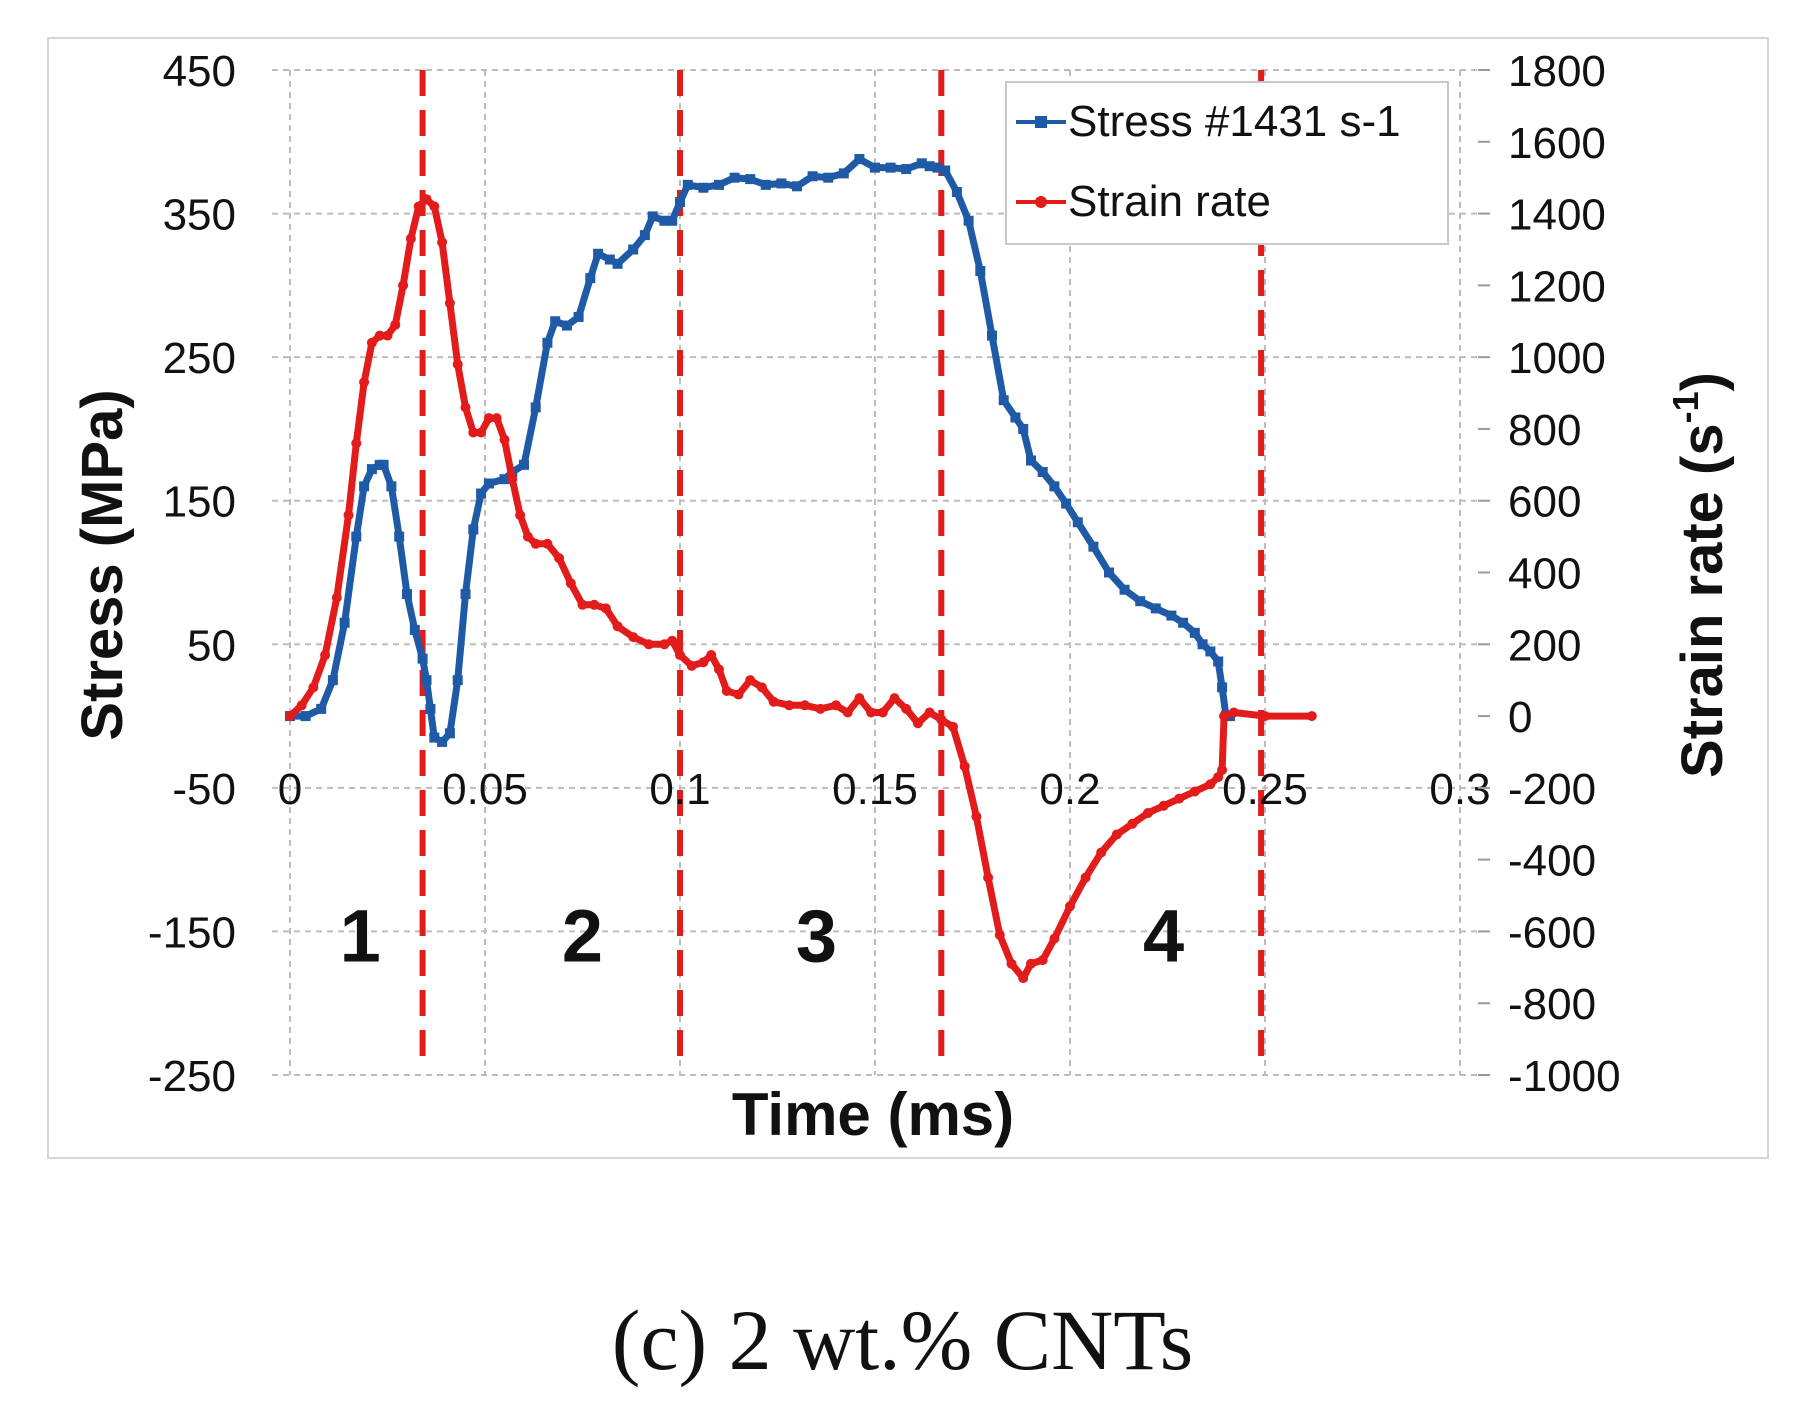 Image resolution: width=1805 pixels, height=1419 pixels. What do you see at coordinates (1544, 574) in the screenshot?
I see `y-right-tick-label: 400` at bounding box center [1544, 574].